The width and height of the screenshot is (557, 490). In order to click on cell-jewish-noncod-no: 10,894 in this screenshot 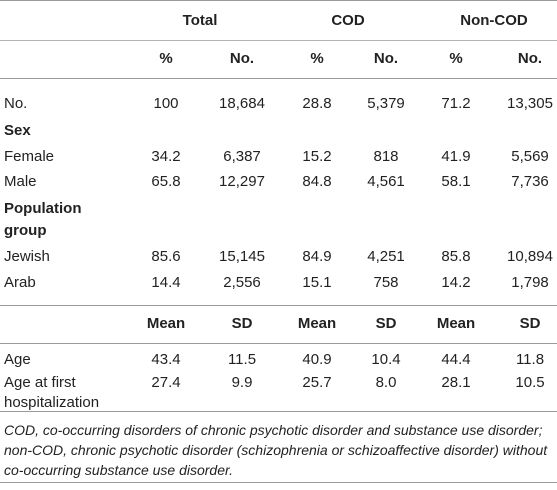, I will do `click(530, 256)`.